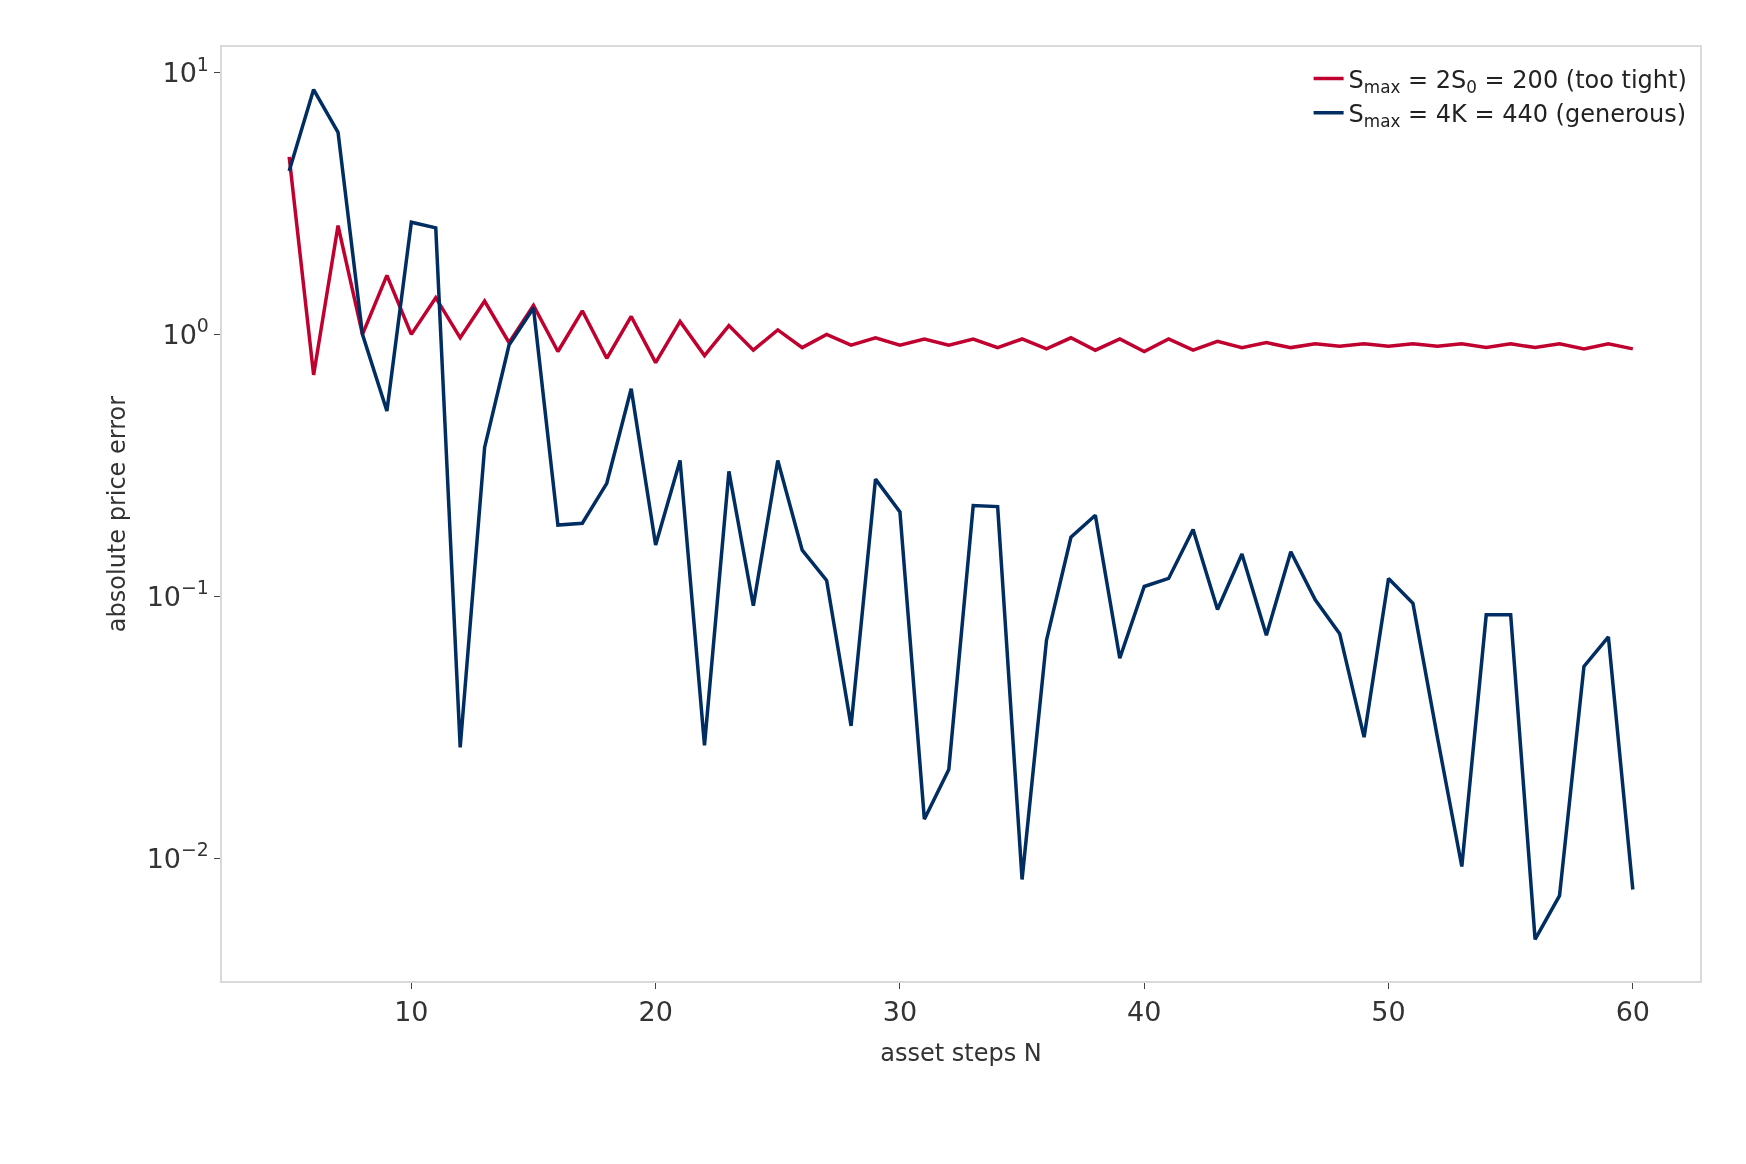 Image resolution: width=1746 pixels, height=1164 pixels. I want to click on y-tick-label: 10$^{−2}$, so click(177, 856).